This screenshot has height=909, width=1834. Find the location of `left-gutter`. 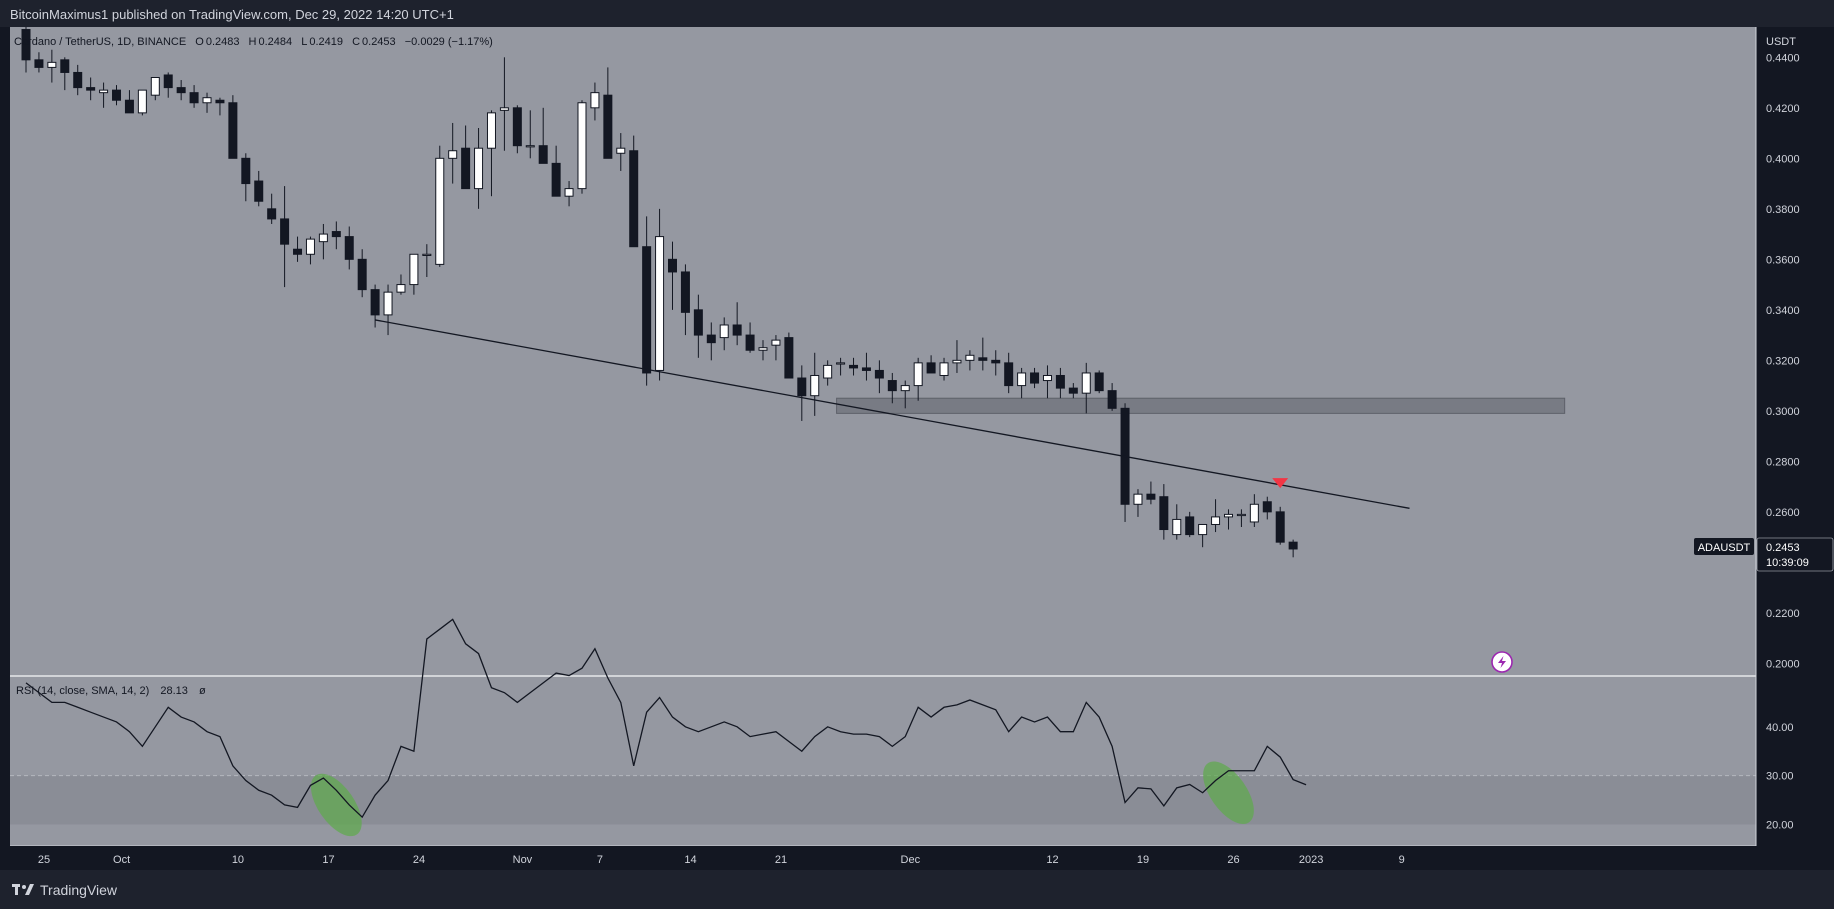

left-gutter is located at coordinates (5, 436).